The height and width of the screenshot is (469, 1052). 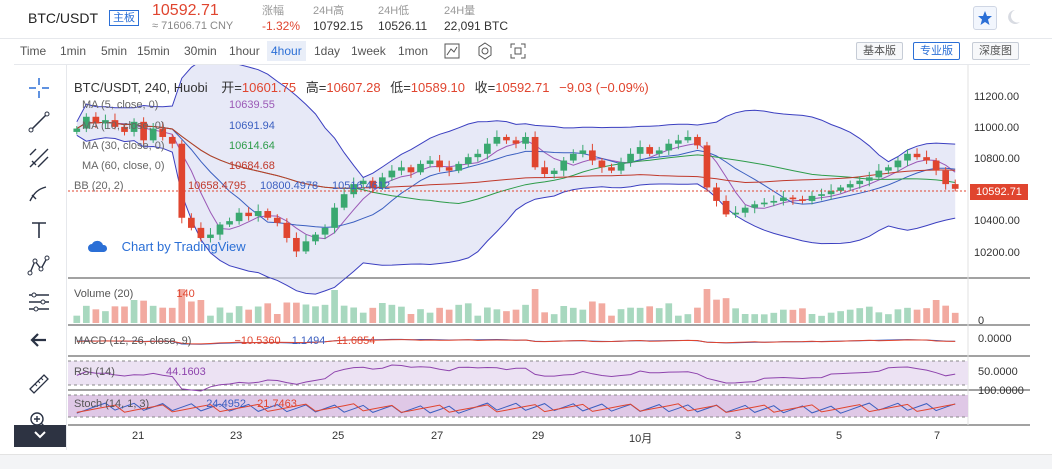 I want to click on fibonacci-icon, so click(x=39, y=302).